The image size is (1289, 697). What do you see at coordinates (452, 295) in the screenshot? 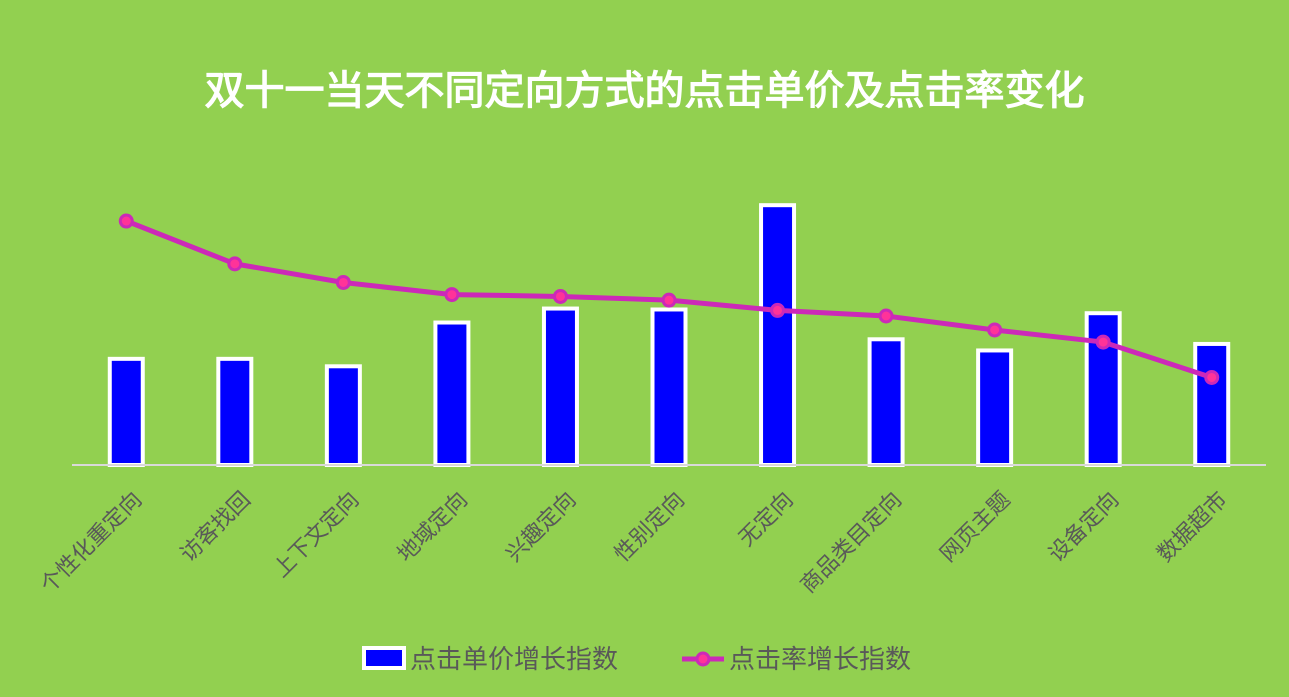
I see `line-point-地域定向` at bounding box center [452, 295].